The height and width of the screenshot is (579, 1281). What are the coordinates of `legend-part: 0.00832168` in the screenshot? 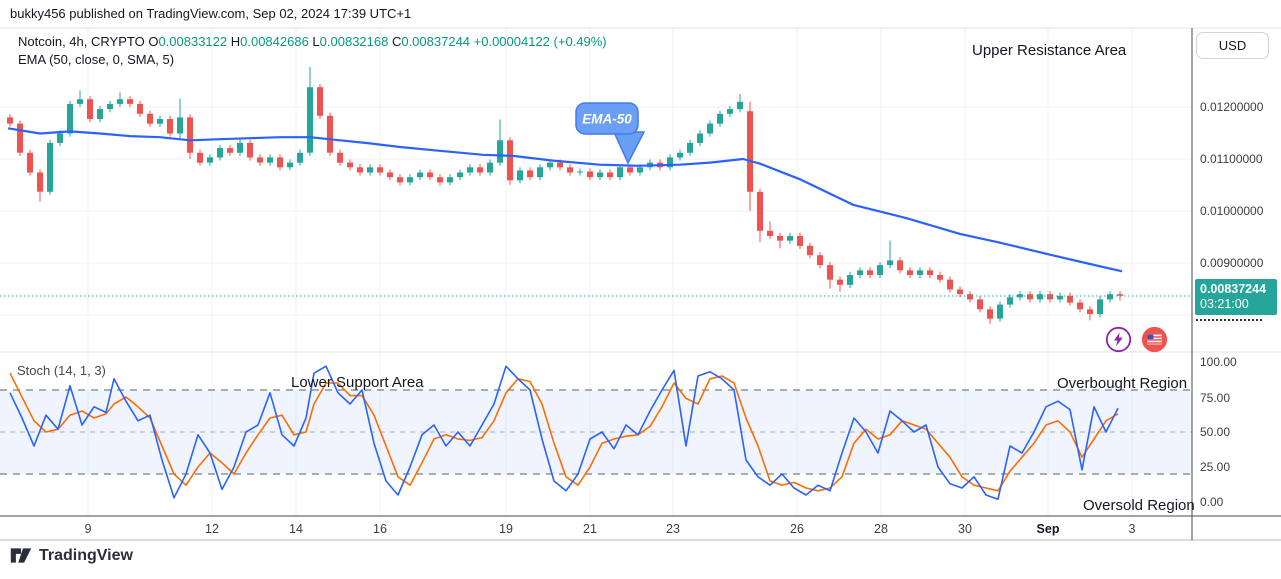 It's located at (355, 41).